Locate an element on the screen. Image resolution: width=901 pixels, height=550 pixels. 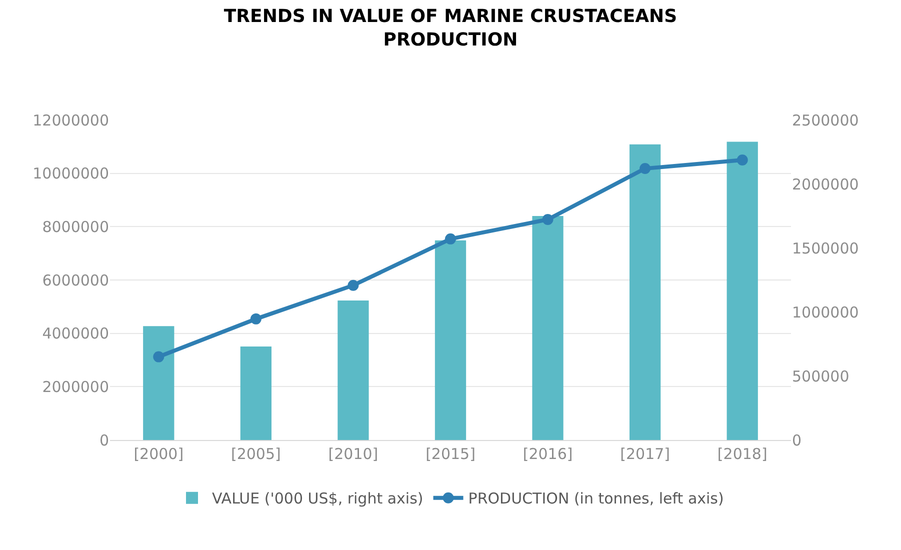
x-tick-label: [2015] is located at coordinates (451, 454).